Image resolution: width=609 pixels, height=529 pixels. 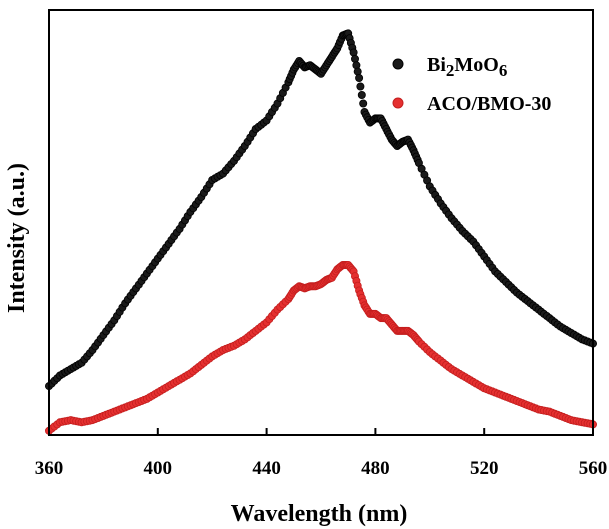 I want to click on y-axis-title: Intensity (a.u.), so click(x=17, y=238).